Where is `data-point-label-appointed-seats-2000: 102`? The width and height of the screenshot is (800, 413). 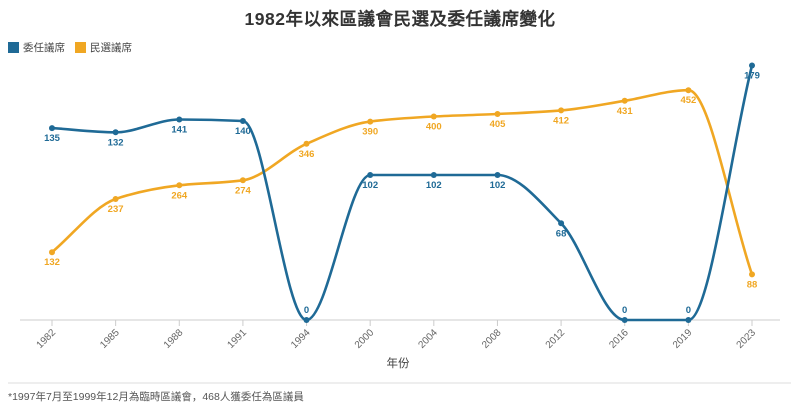 data-point-label-appointed-seats-2000: 102 is located at coordinates (370, 185).